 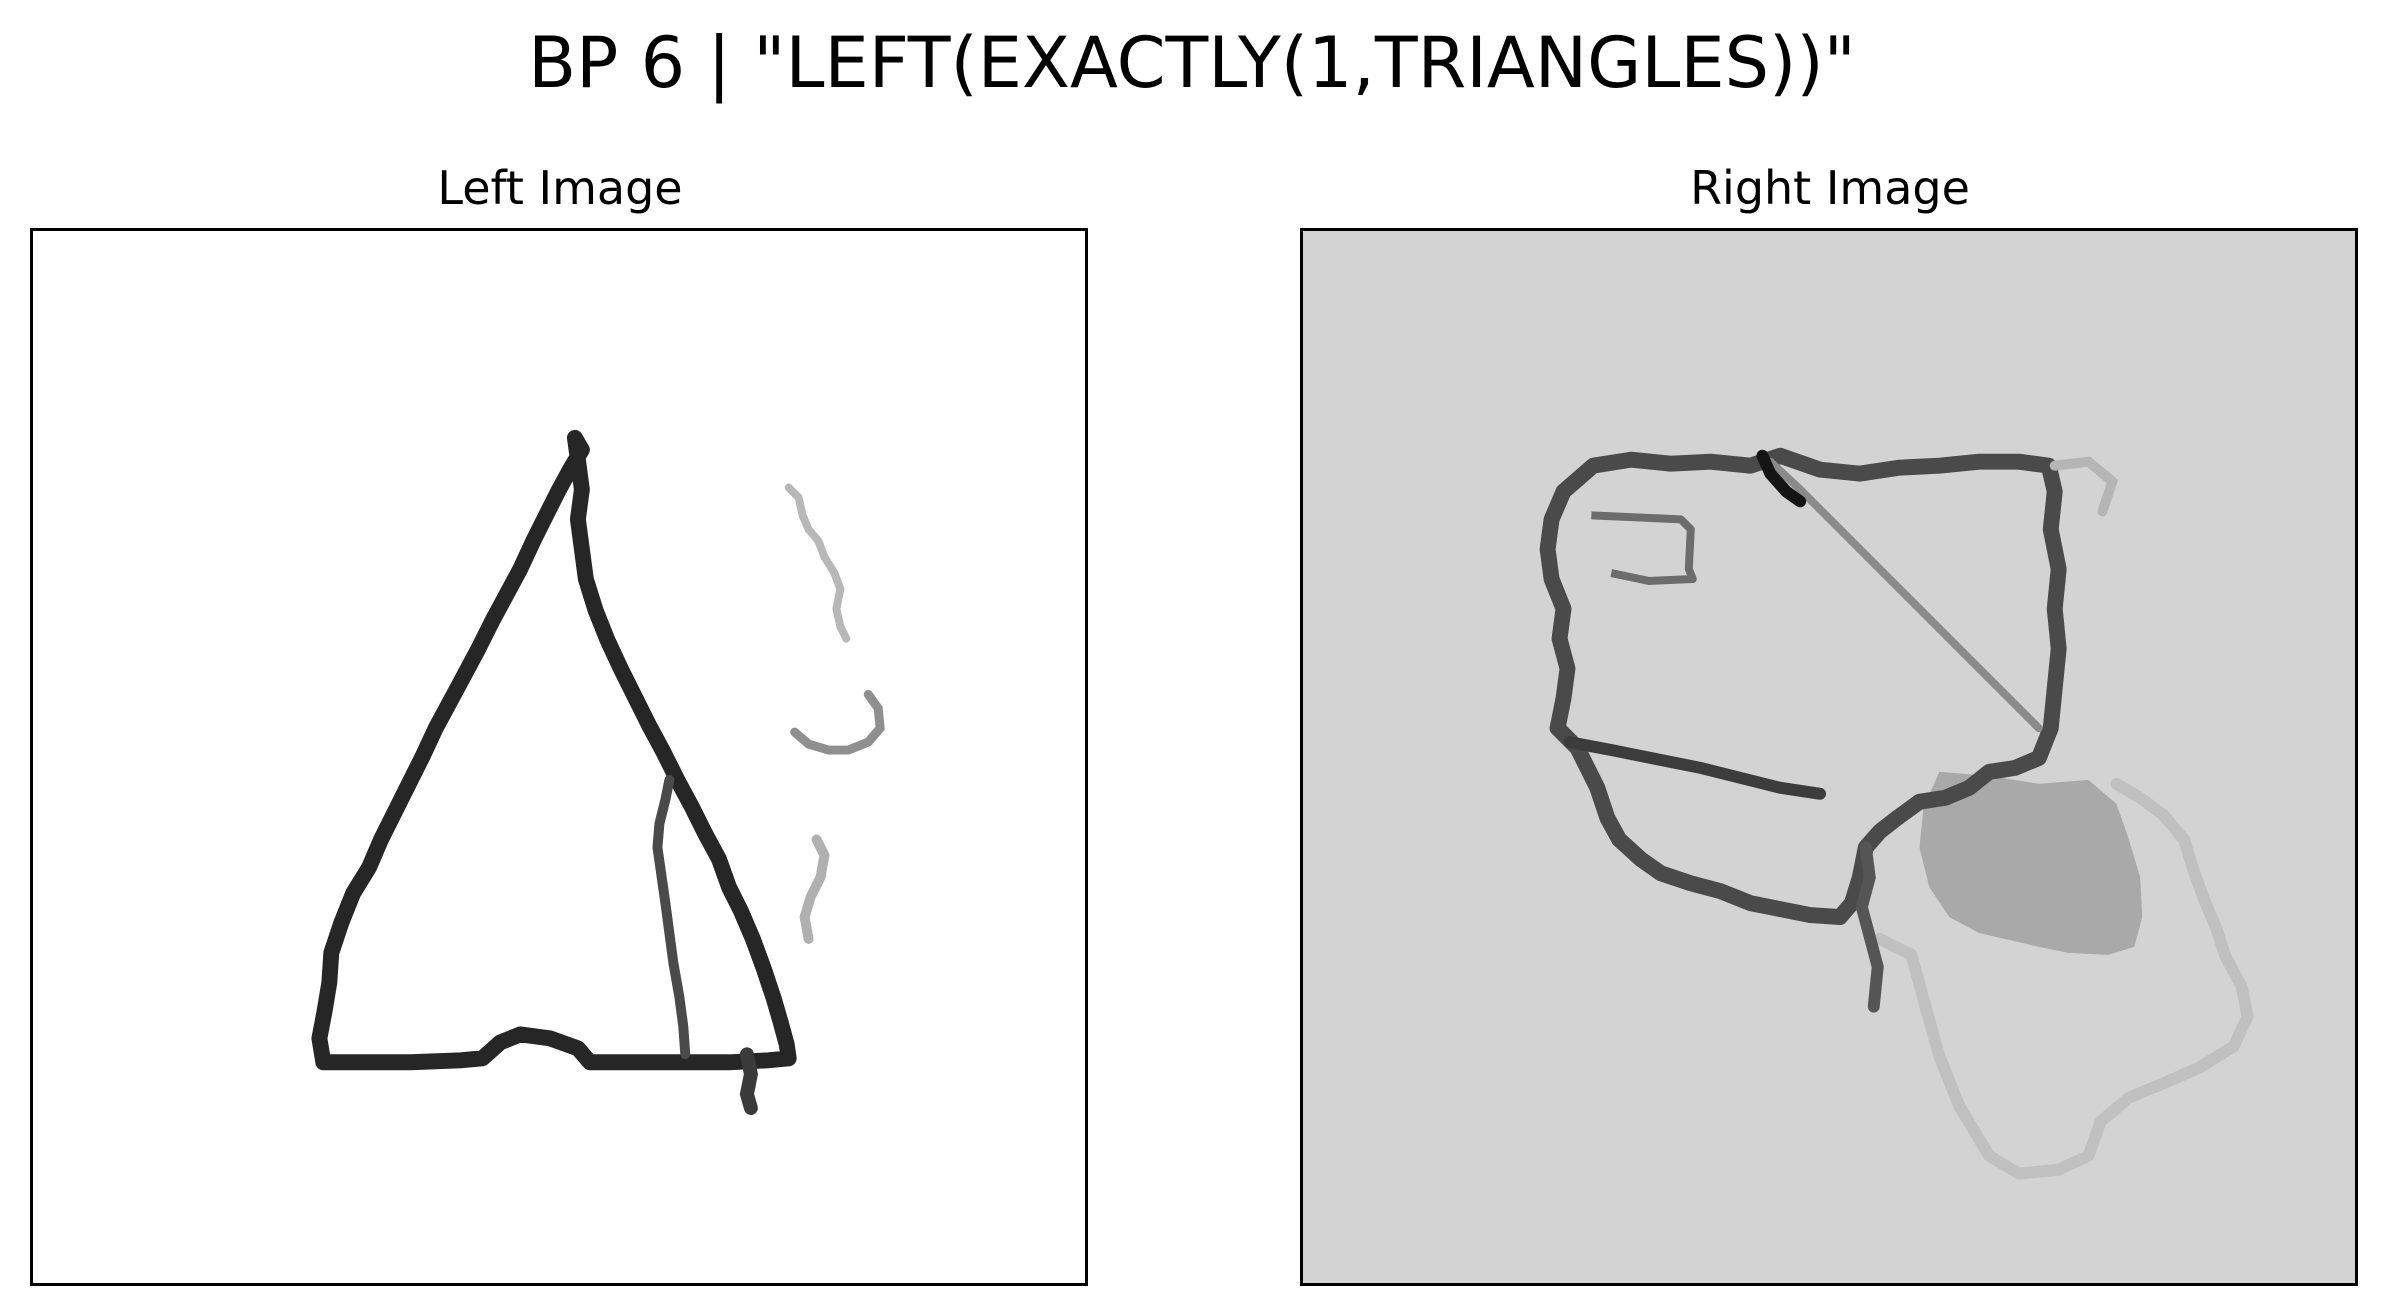 What do you see at coordinates (2084, 486) in the screenshot?
I see `right-edge-tick` at bounding box center [2084, 486].